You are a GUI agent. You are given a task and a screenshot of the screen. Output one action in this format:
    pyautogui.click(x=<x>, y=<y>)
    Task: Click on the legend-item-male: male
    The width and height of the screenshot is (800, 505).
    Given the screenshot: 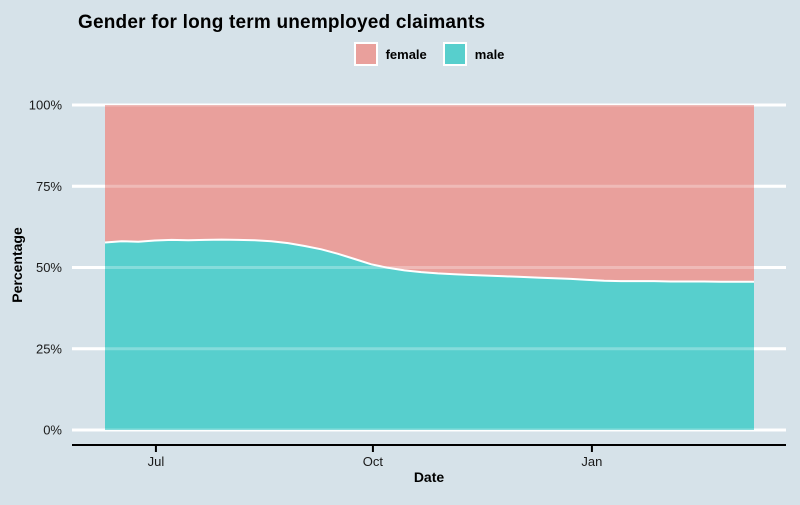 What is the action you would take?
    pyautogui.click(x=473, y=54)
    